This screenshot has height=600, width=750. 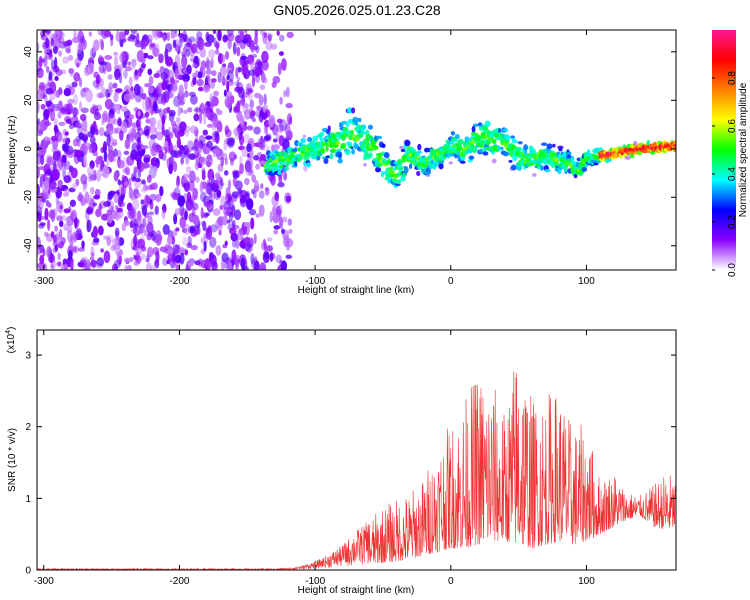 I want to click on snr-xtick-label: -300, so click(x=44, y=581).